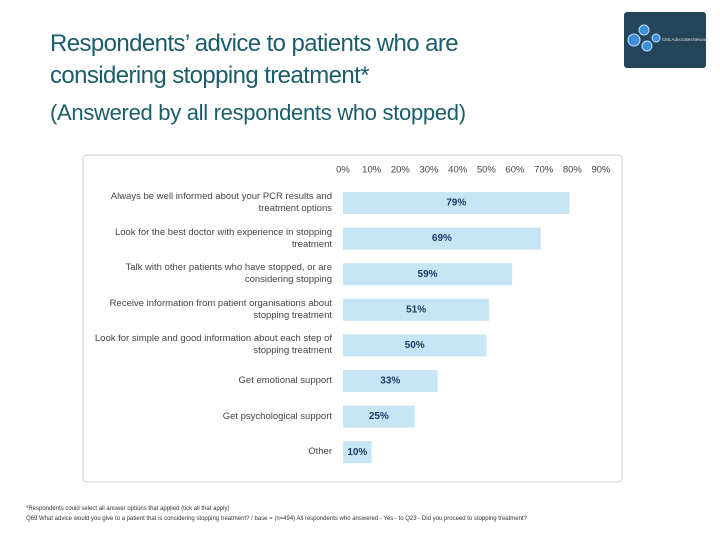  I want to click on value-label: 79%, so click(456, 203).